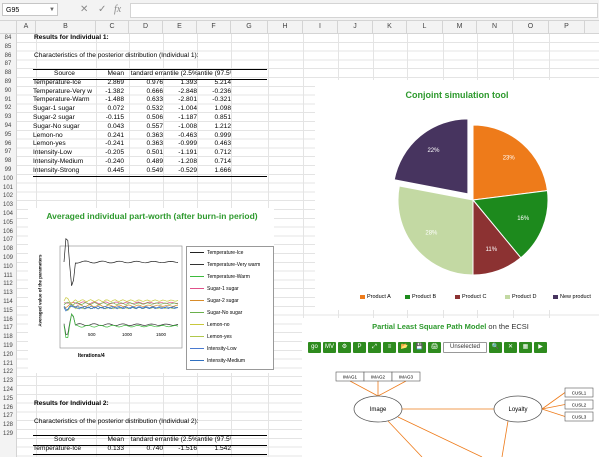  Describe the element at coordinates (7, 416) in the screenshot. I see `row-header: 127` at that location.